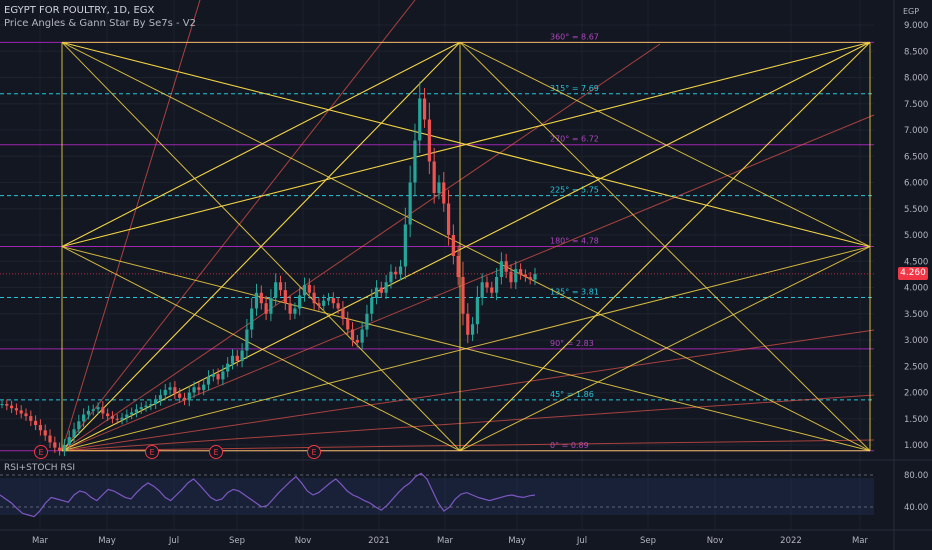 The image size is (932, 550). I want to click on gann-level-label: 315° = 7.69, so click(574, 88).